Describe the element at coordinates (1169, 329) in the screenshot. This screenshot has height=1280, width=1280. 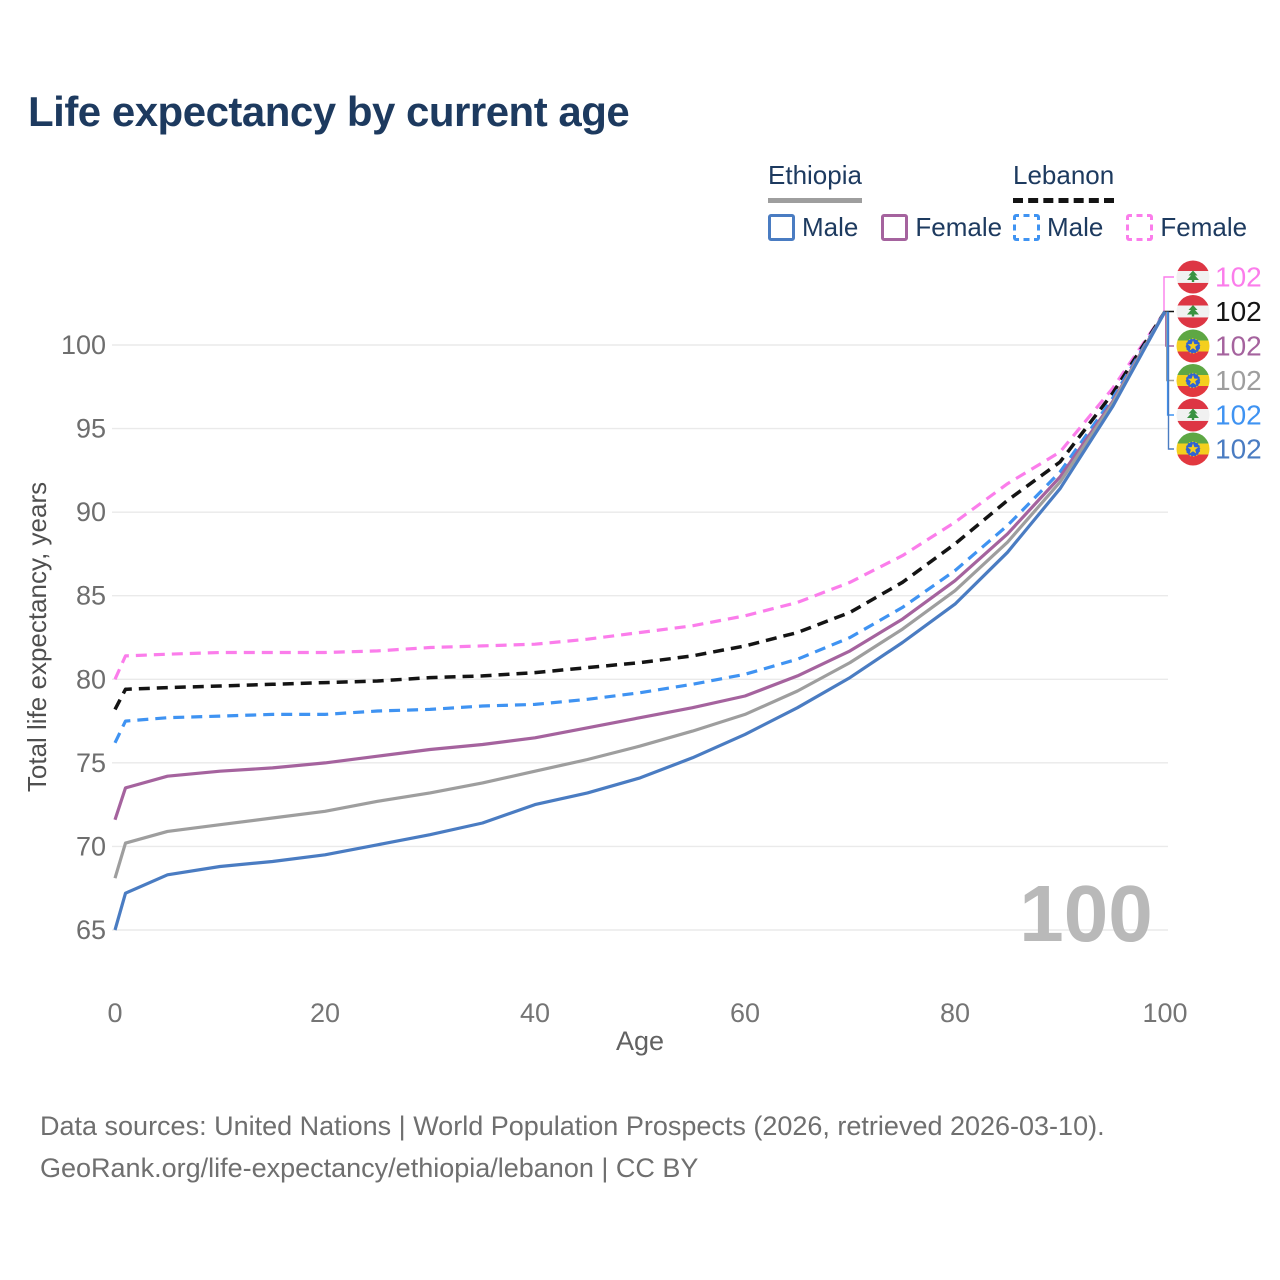
I see `end-label-connector-ethiopia-female` at that location.